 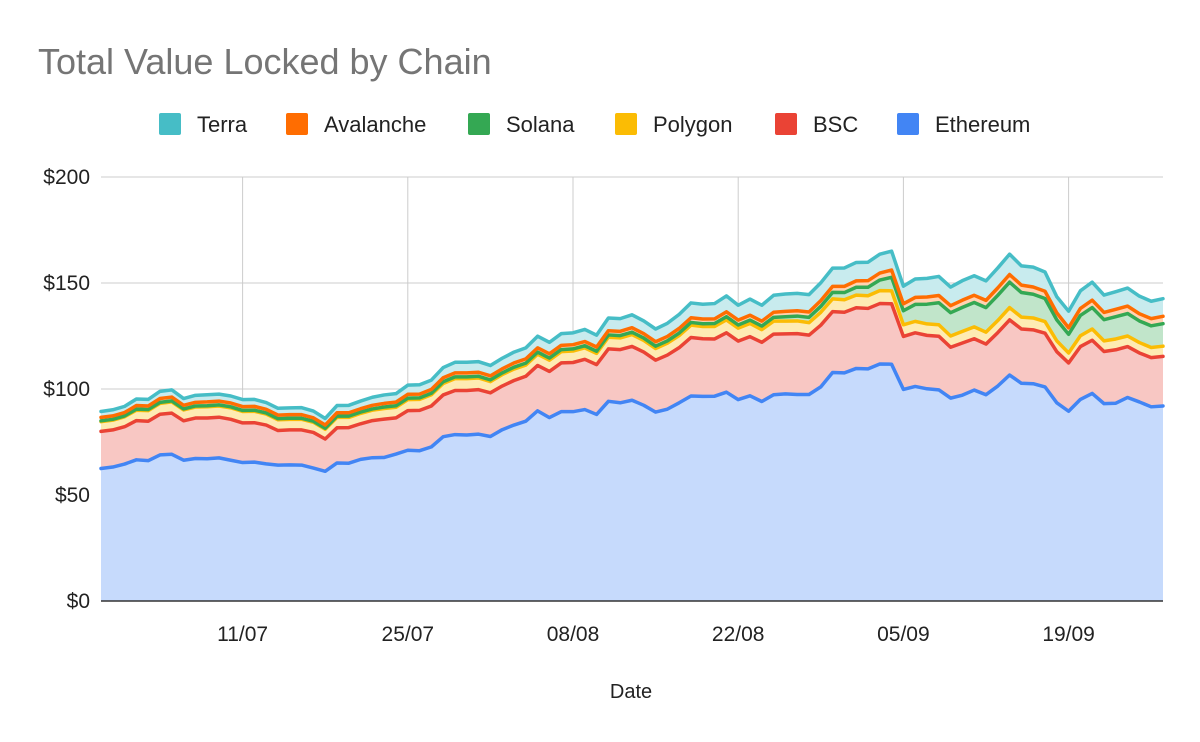 What do you see at coordinates (573, 634) in the screenshot?
I see `x-tick-label-2: 08/08` at bounding box center [573, 634].